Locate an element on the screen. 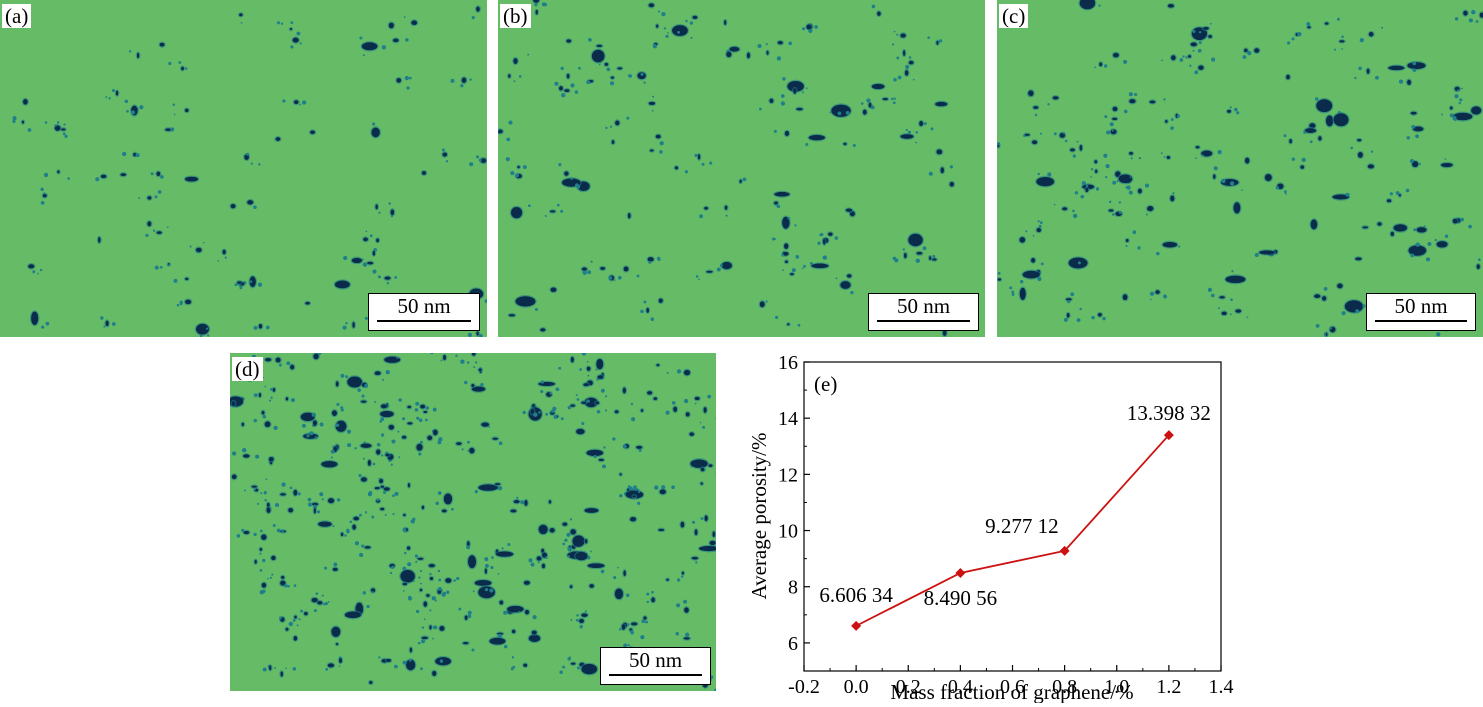 Image resolution: width=1483 pixels, height=707 pixels. data-point-label: 6.606 34 is located at coordinates (856, 595).